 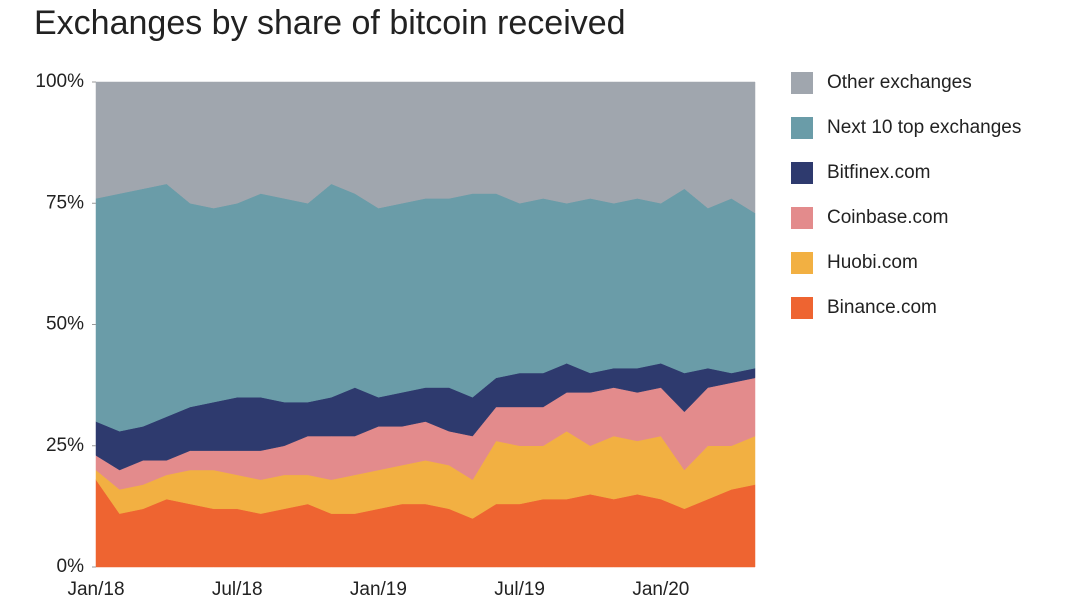 I want to click on legend-label: Binance.com, so click(x=882, y=307).